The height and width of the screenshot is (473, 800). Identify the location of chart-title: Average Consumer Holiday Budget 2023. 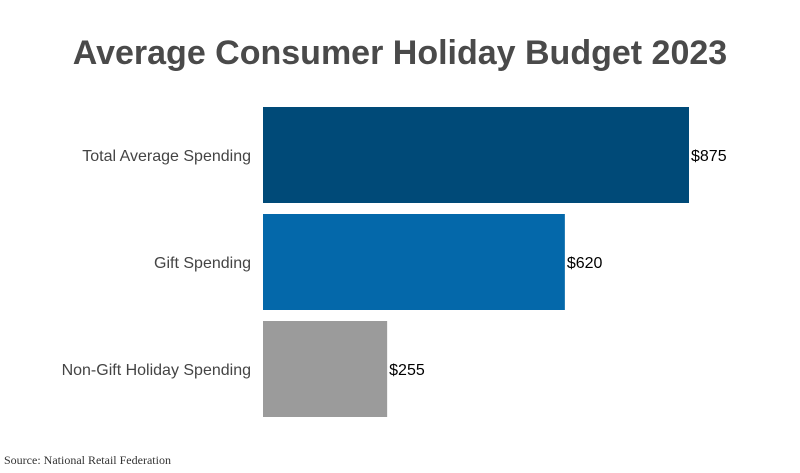
(400, 53).